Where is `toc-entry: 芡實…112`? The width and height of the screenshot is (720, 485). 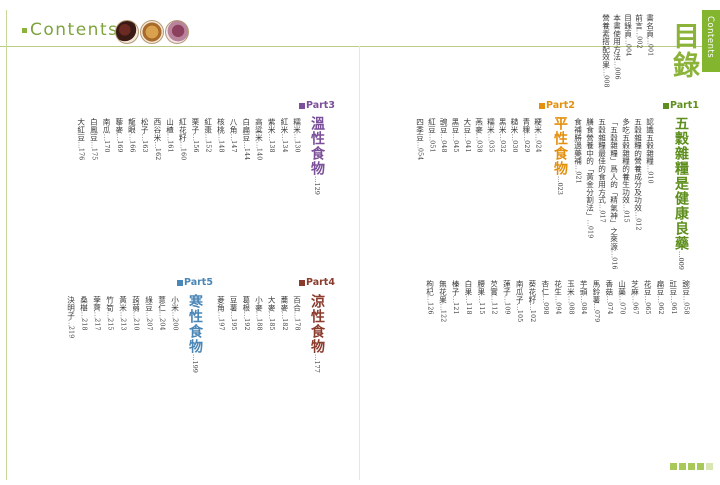
toc-entry: 芡實…112 is located at coordinates (494, 297).